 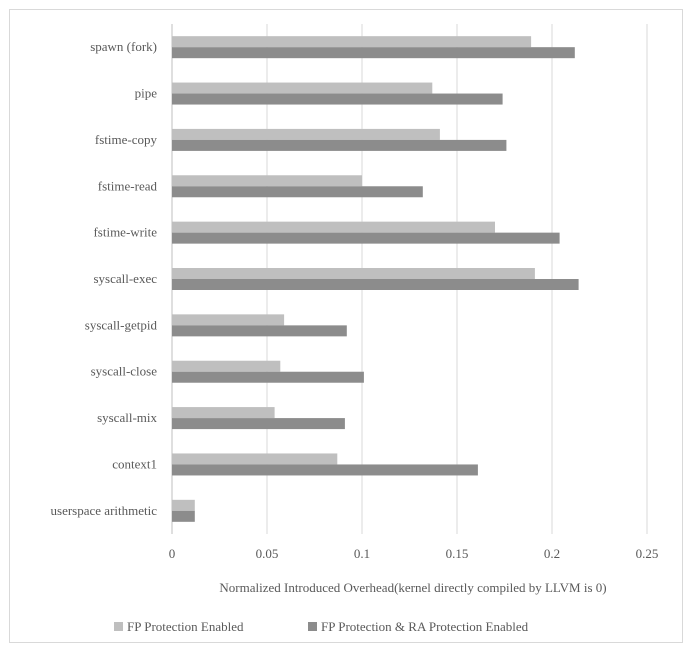 I want to click on category-label: userspace arithmetic, so click(x=104, y=510).